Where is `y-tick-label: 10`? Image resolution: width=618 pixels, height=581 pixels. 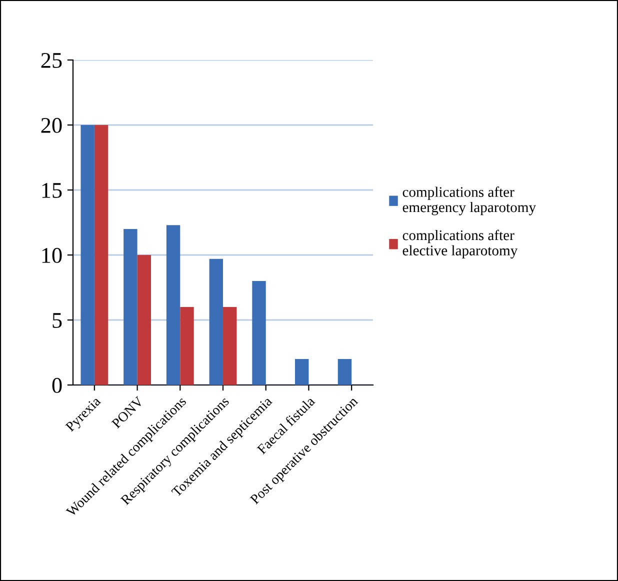
y-tick-label: 10 is located at coordinates (52, 255).